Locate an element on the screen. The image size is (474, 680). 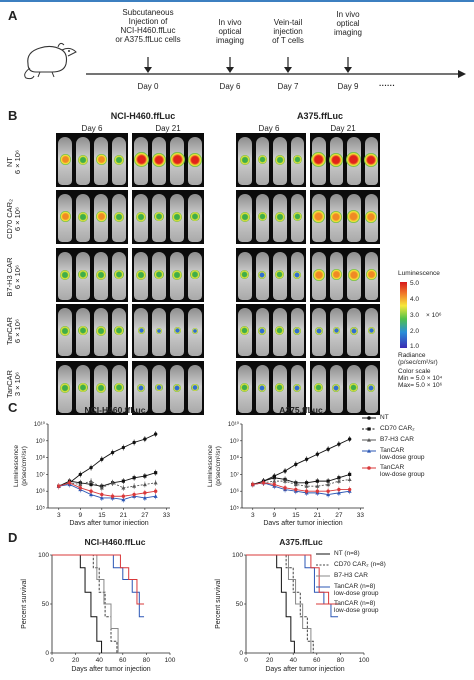
x-axis-label: Days after tumor injection is located at coordinates (108, 522).